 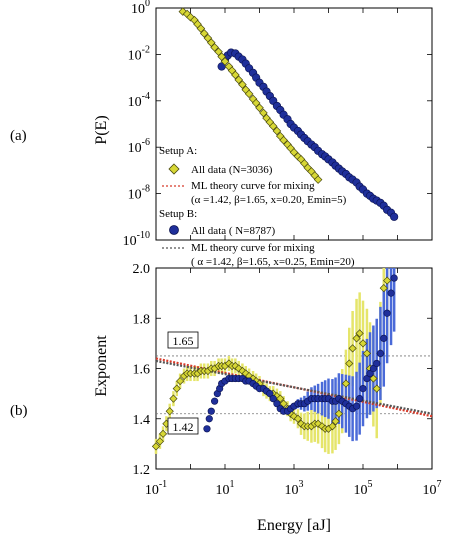 I want to click on x-axis-label: Energy [aJ], so click(x=294, y=525).